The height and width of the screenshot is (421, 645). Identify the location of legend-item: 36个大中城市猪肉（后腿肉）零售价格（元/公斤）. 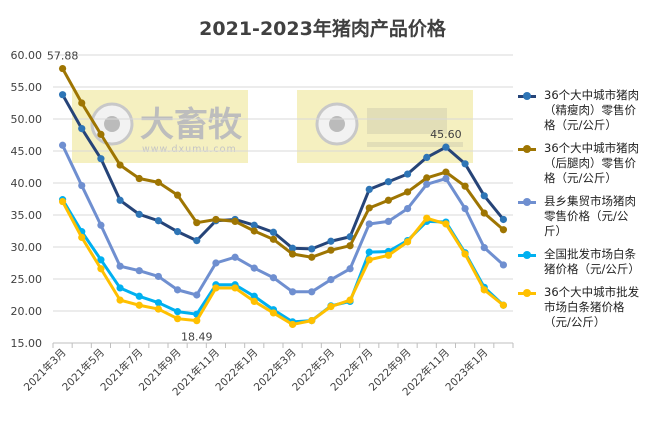
(580, 163).